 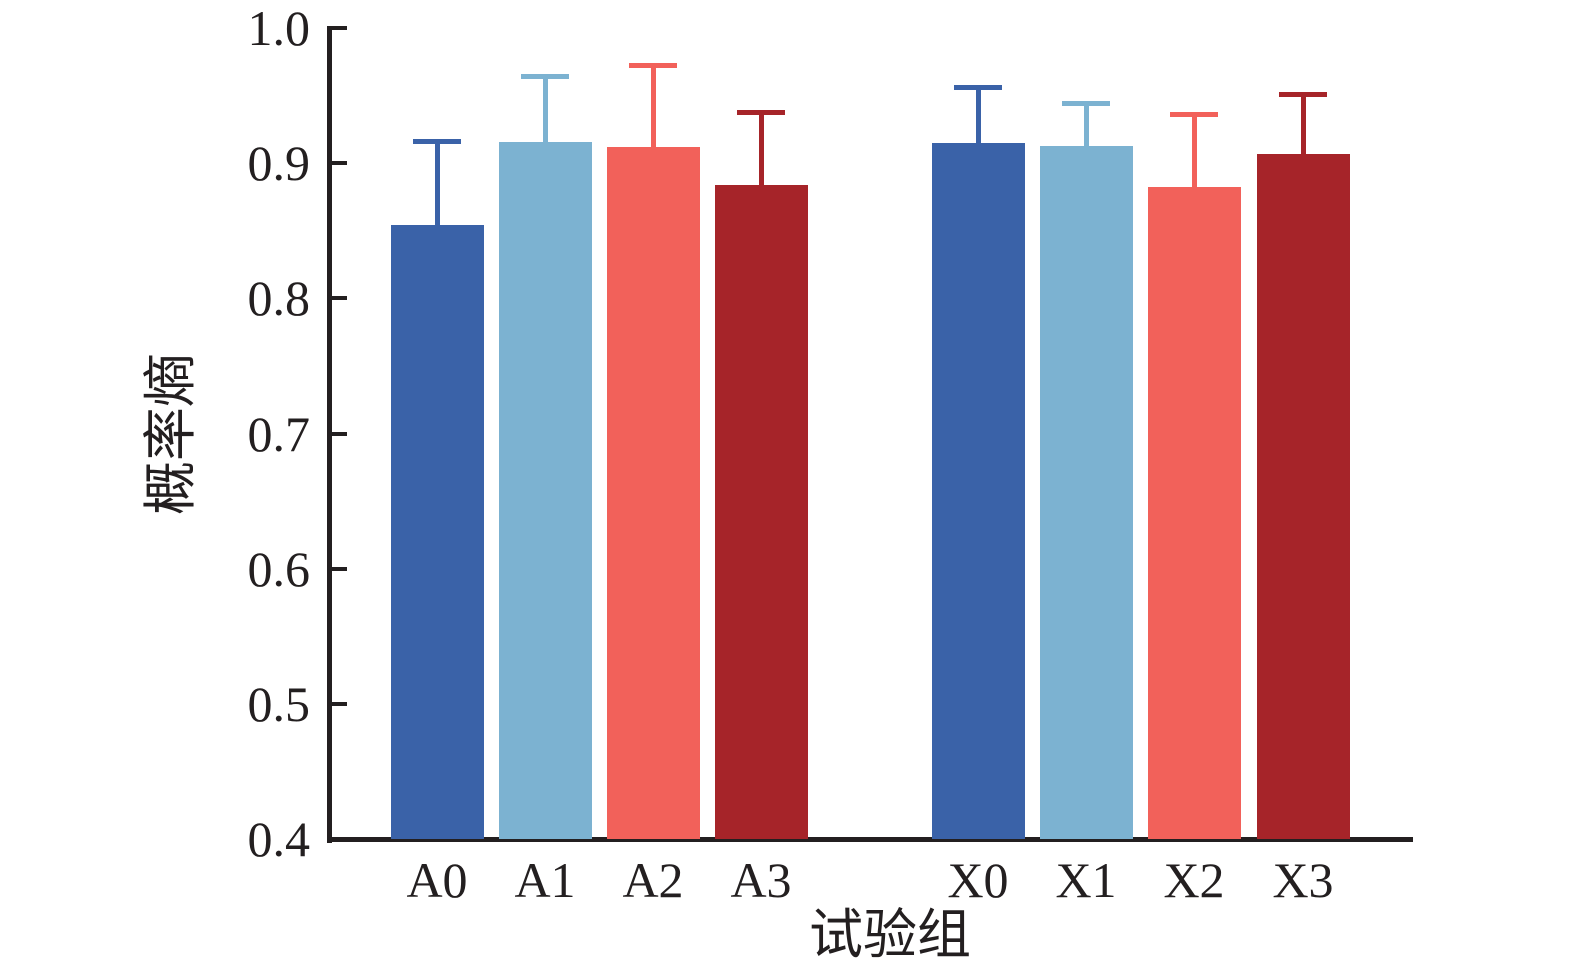 What do you see at coordinates (437, 141) in the screenshot?
I see `error-bar-cap-A0` at bounding box center [437, 141].